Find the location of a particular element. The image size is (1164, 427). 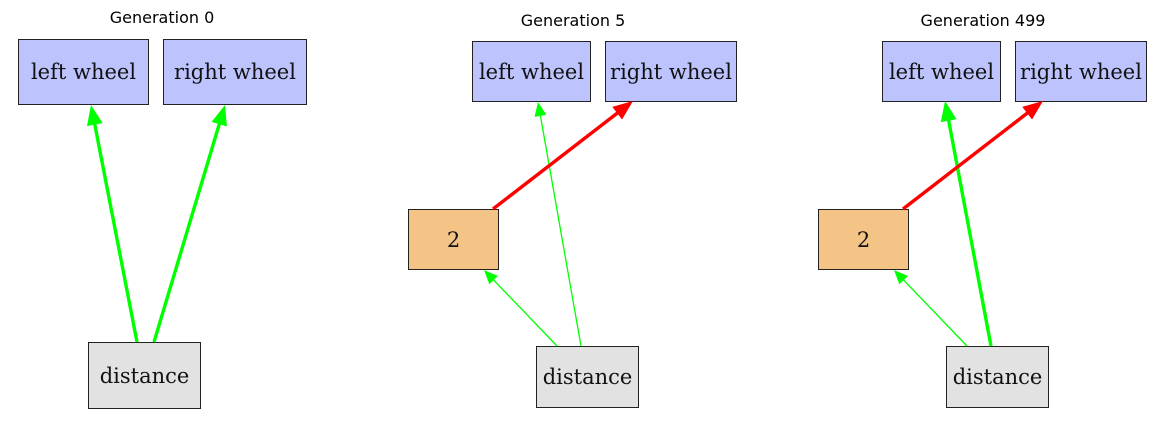

panel-title-generation-5: Generation 5 is located at coordinates (573, 20).